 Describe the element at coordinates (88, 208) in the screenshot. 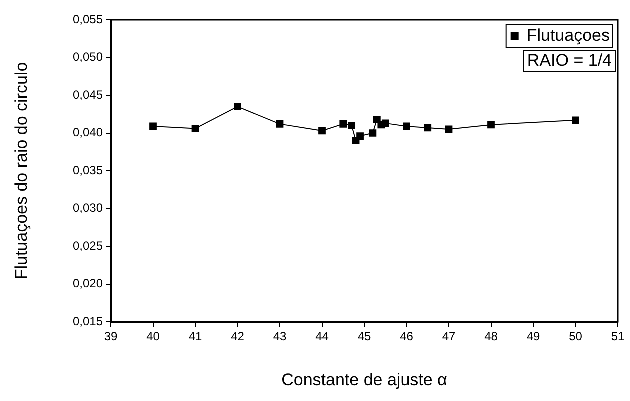

I see `y-tick-label: 0,030` at that location.